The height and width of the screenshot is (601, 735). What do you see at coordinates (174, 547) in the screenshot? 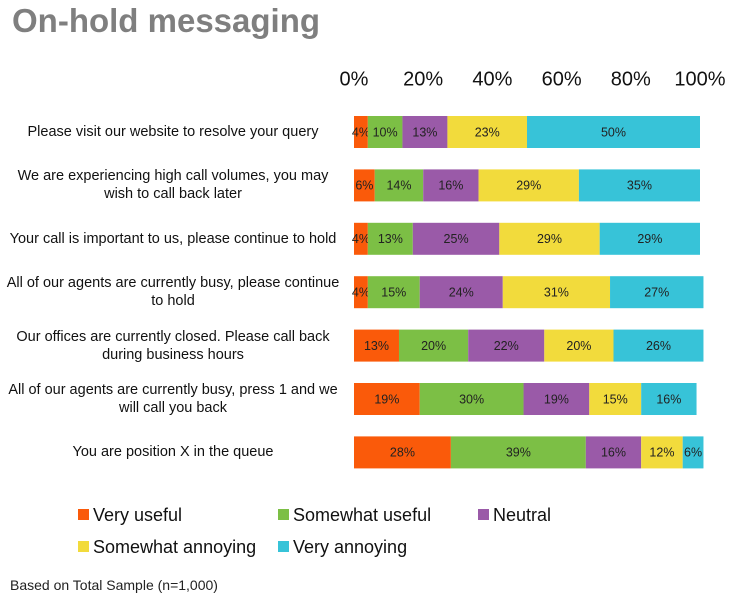
I see `legend-label: Somewhat annoying` at bounding box center [174, 547].